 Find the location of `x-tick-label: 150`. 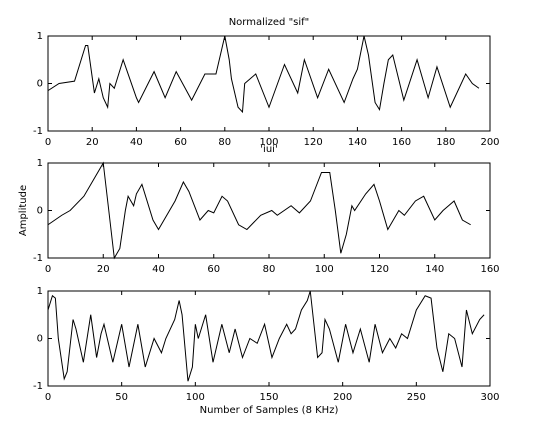

x-tick-label: 150 is located at coordinates (268, 397).